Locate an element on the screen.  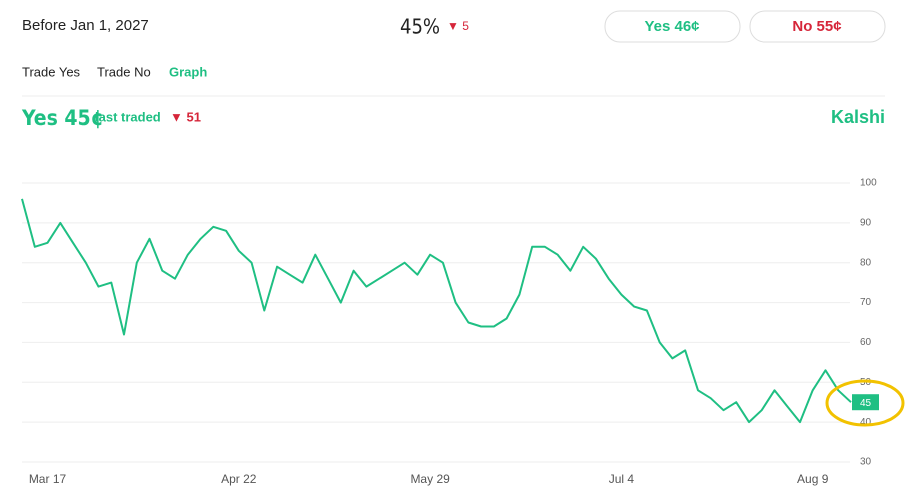
percent-change: ▼ 5 is located at coordinates (458, 26).